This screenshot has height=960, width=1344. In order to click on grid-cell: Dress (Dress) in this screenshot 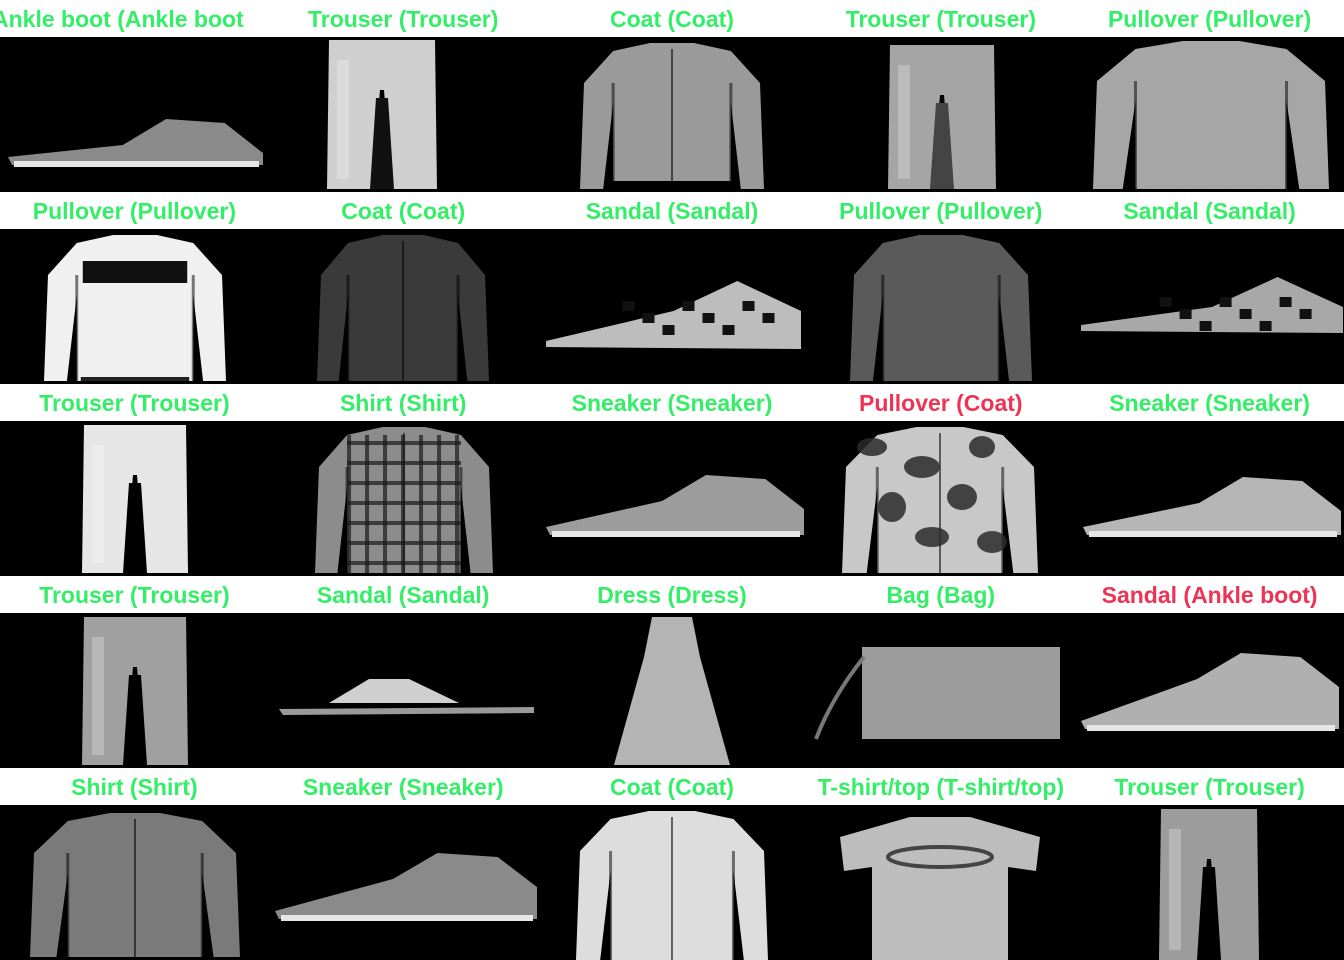, I will do `click(672, 672)`.